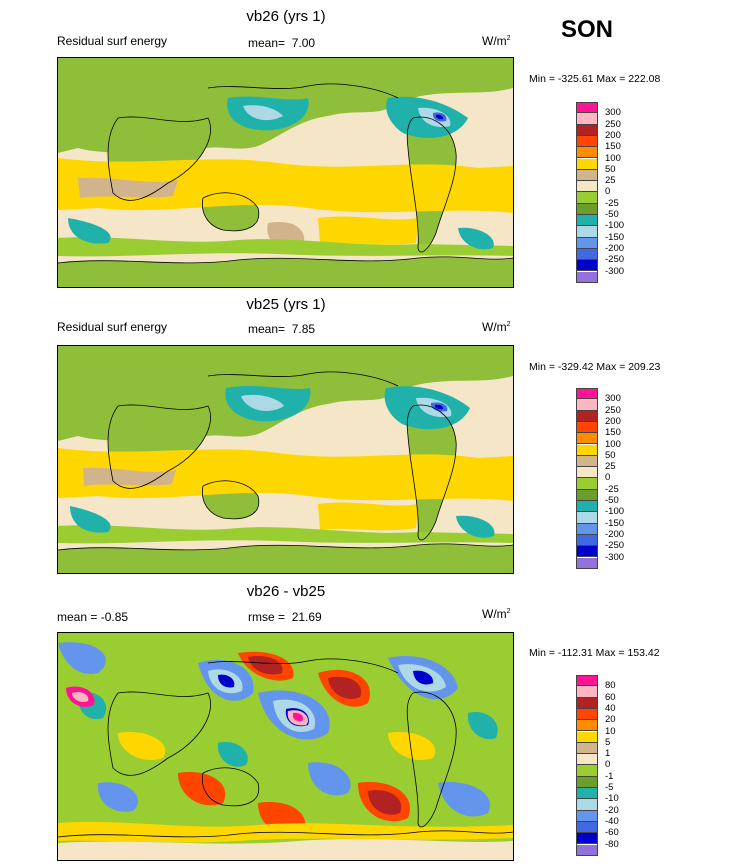 This screenshot has height=866, width=733. I want to click on panel2-colorbar-label: -50, so click(612, 500).